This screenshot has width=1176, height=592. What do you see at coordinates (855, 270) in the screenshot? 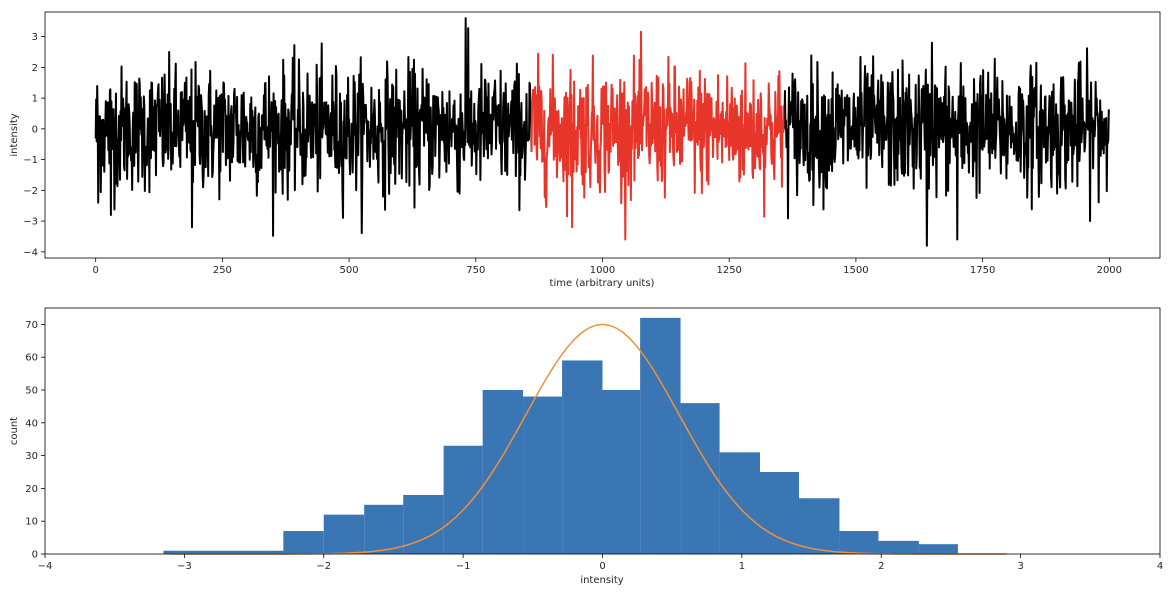
I see `x-tick-label: 1500` at bounding box center [855, 270].